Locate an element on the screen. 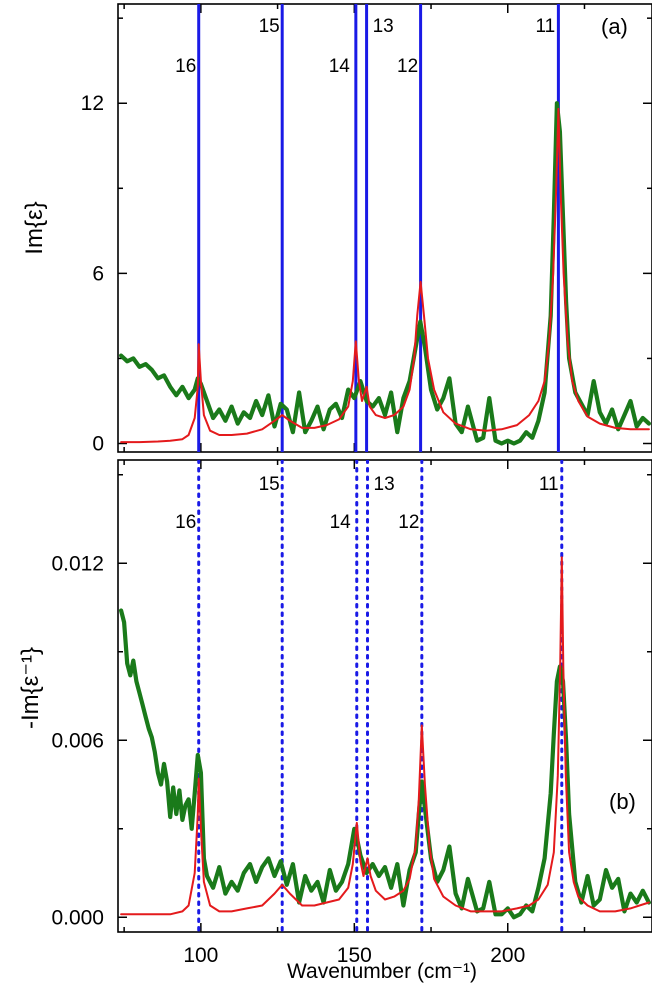 The height and width of the screenshot is (992, 652). panel-a-y-axis-title: Im{ε} is located at coordinates (34, 227).